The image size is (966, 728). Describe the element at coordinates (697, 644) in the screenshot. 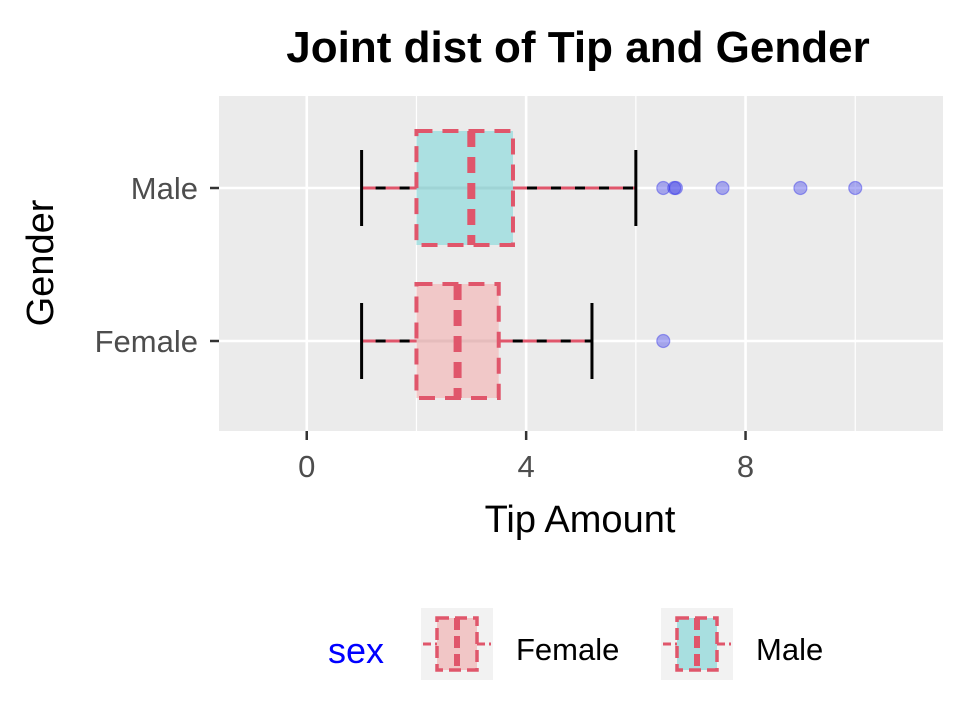

I see `legend-key-male` at that location.